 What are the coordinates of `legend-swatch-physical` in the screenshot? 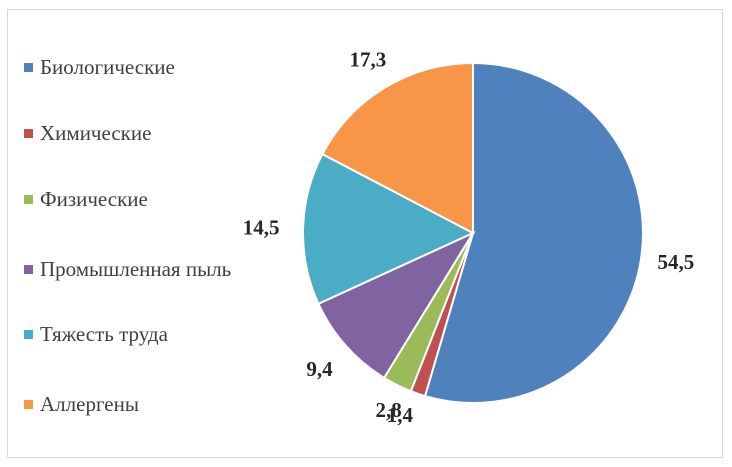 It's located at (28, 199).